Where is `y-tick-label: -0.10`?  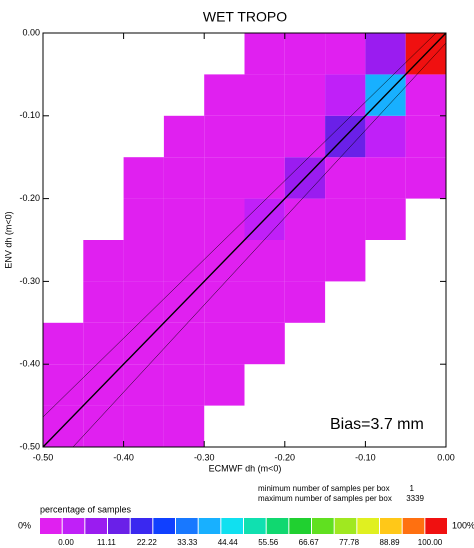 y-tick-label: -0.10 is located at coordinates (29, 115).